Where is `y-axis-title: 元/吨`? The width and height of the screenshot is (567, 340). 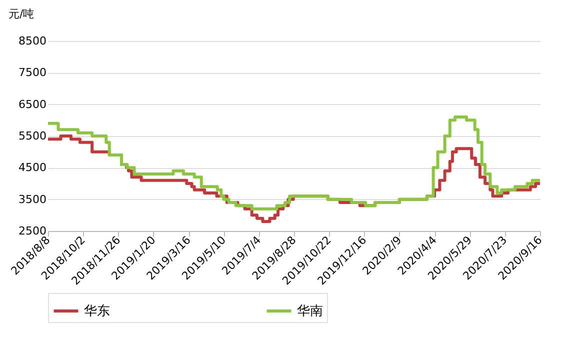 y-axis-title: 元/吨 is located at coordinates (21, 14).